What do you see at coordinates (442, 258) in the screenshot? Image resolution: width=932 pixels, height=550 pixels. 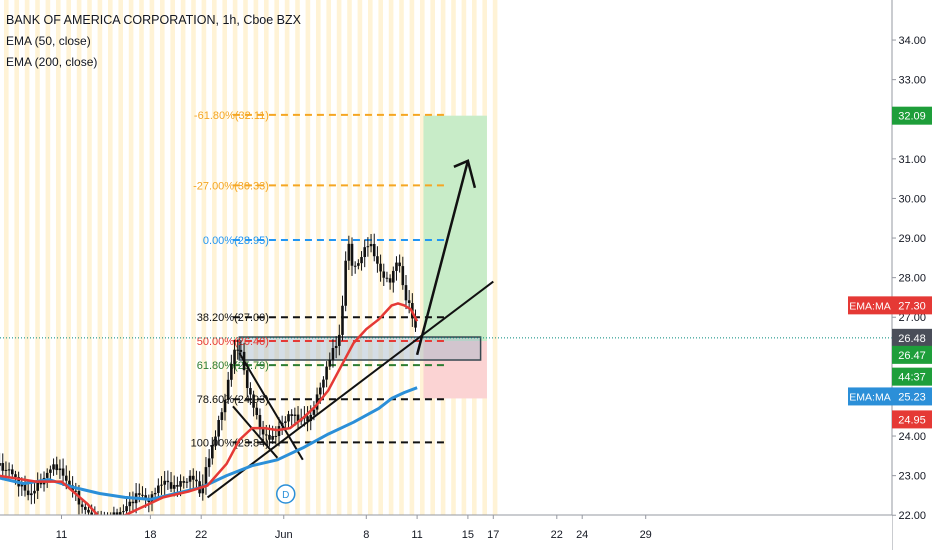 I see `forecast-arrow` at bounding box center [442, 258].